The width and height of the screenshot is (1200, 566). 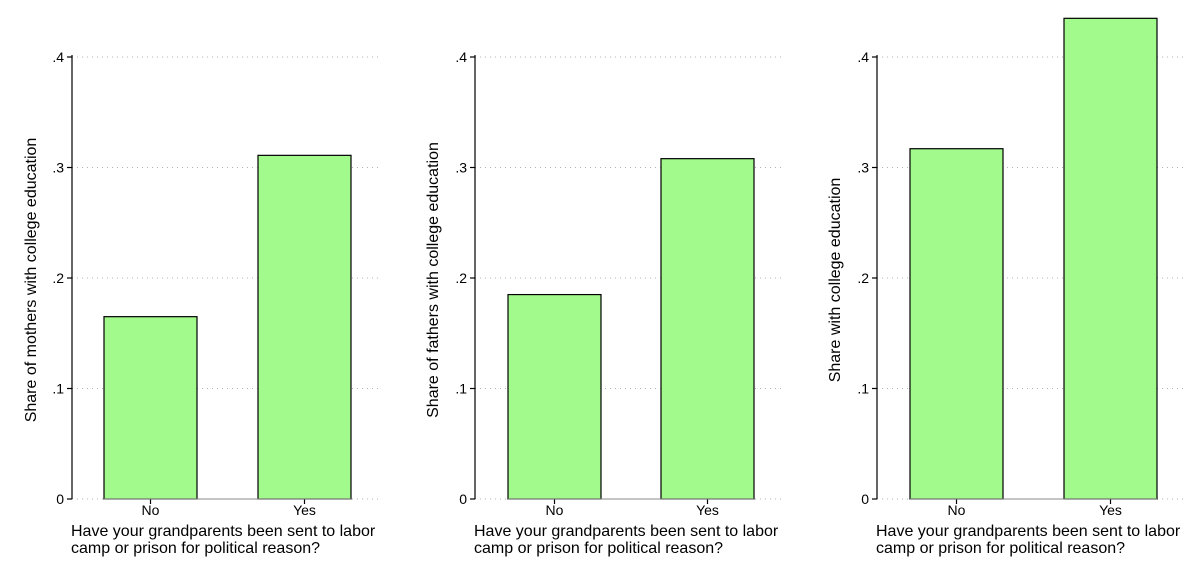 I want to click on y-axis-label: Share of mothers with college education, so click(x=31, y=280).